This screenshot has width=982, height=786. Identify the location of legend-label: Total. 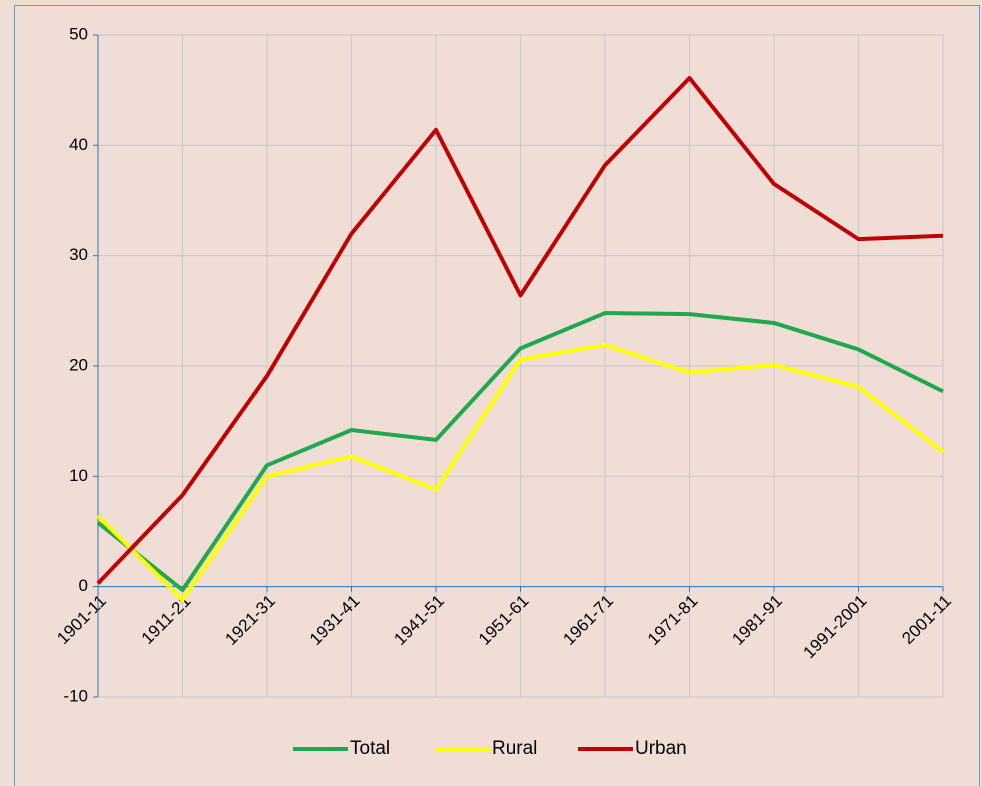
(370, 748).